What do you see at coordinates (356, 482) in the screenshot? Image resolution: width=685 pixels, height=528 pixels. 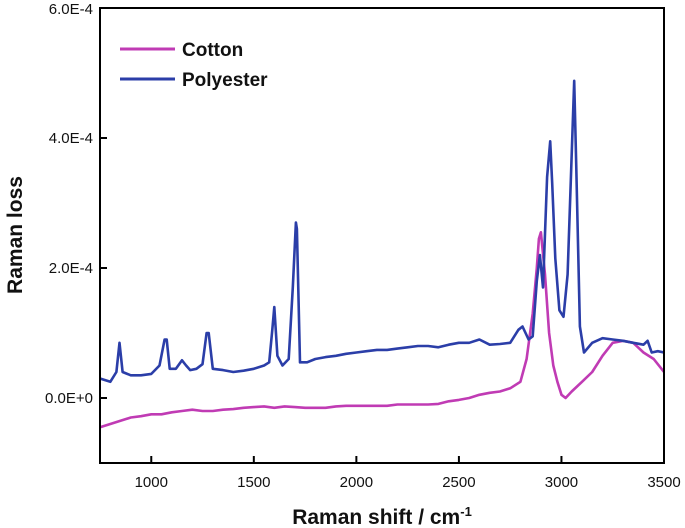 I see `x-tick-label: 2000` at bounding box center [356, 482].